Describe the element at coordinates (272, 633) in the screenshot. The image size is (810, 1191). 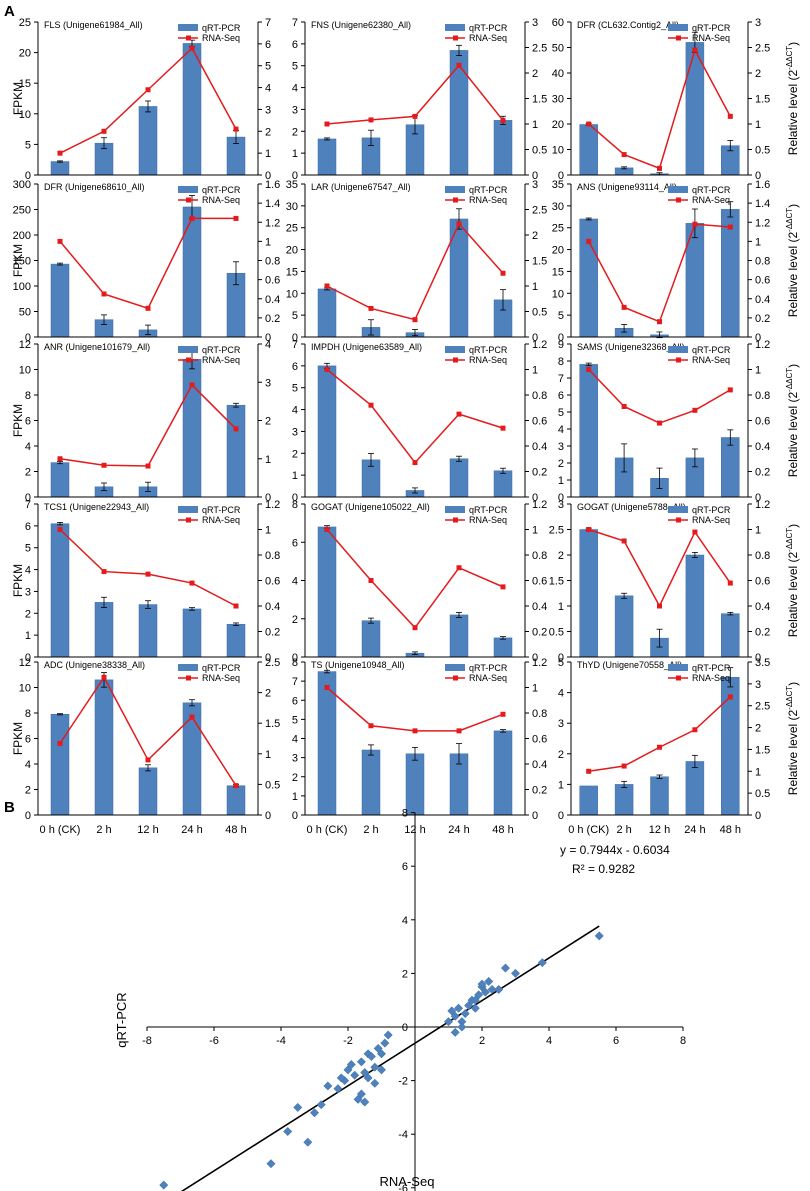
I see `right-tick-label: 0.2` at that location.